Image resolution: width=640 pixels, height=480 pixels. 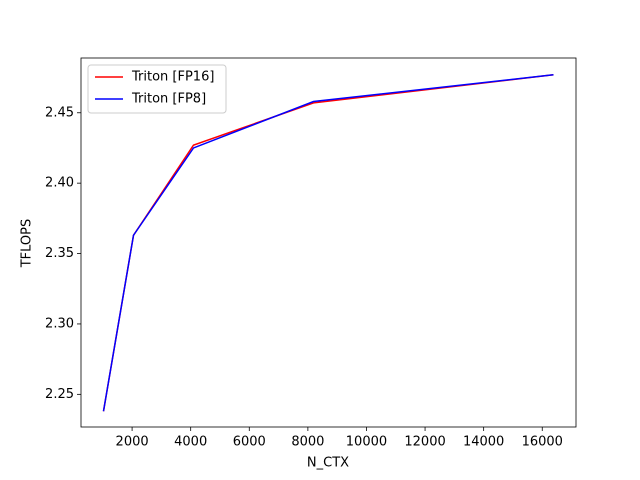 I want to click on x-tick-label: 2000, so click(x=132, y=442).